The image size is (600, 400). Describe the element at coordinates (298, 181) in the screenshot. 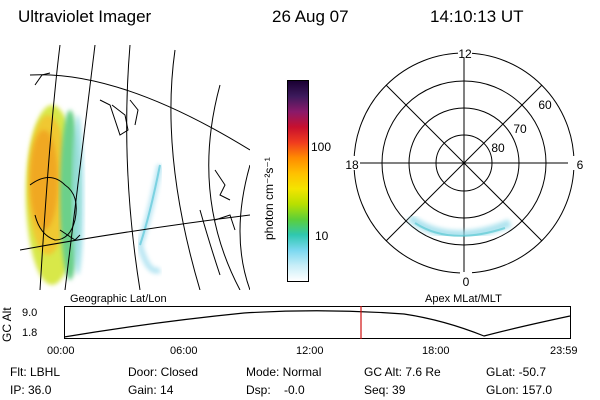

I see `color-scale-bar` at that location.